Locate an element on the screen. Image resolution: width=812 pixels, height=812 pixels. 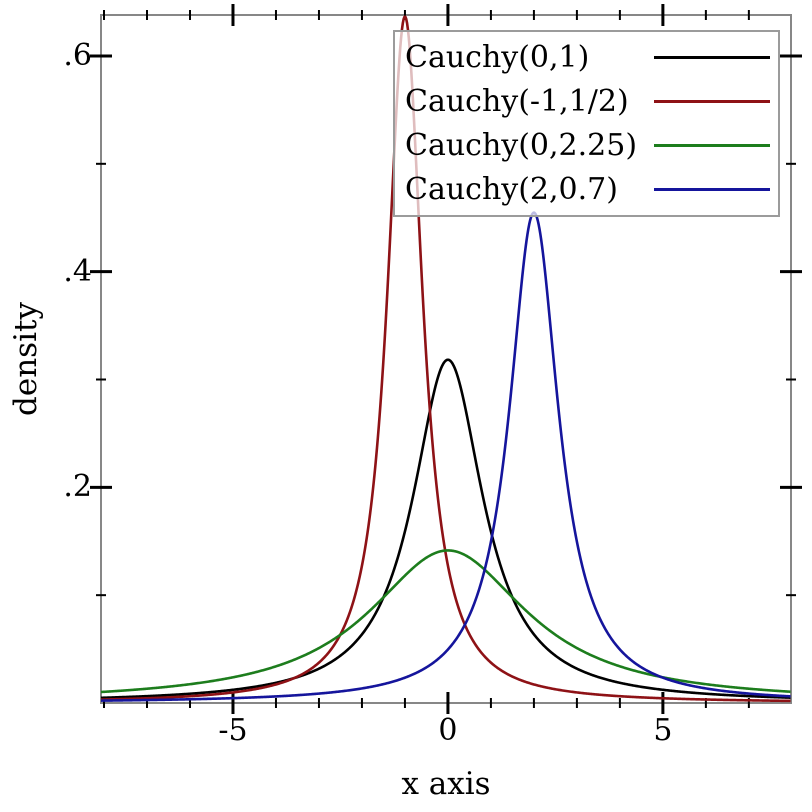
x-tick-label: 0 is located at coordinates (448, 730).